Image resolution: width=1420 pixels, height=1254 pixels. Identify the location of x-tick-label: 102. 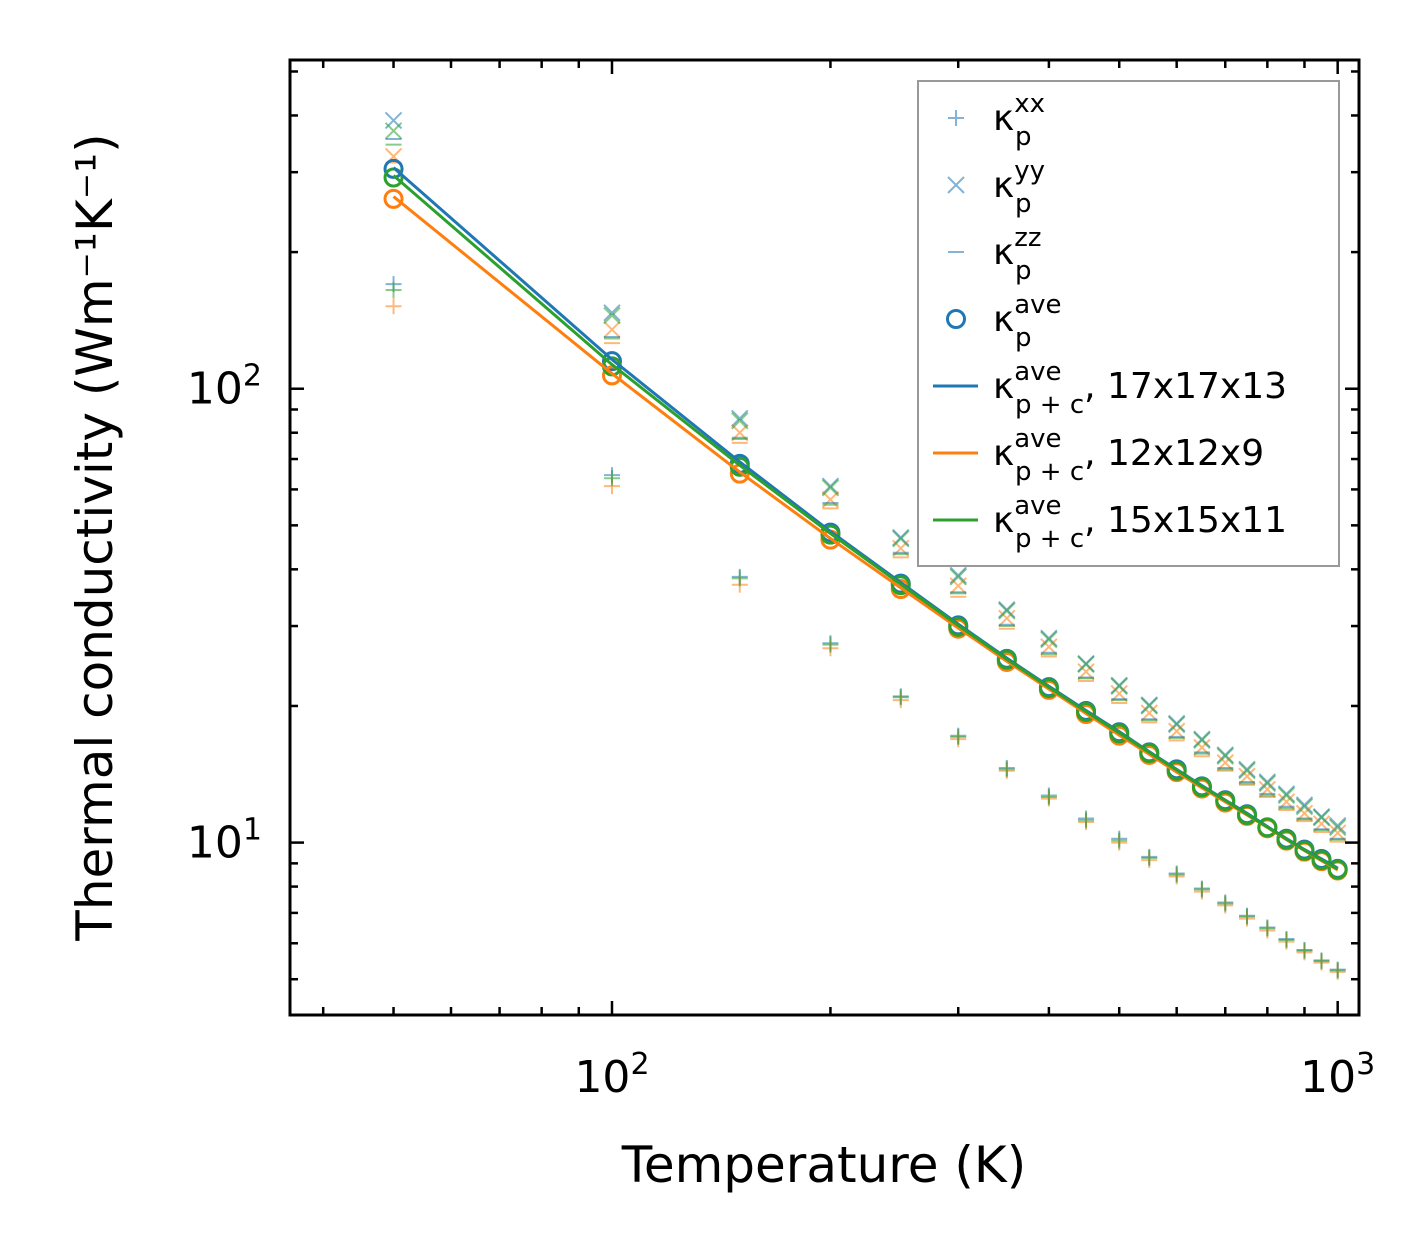
(611, 1075).